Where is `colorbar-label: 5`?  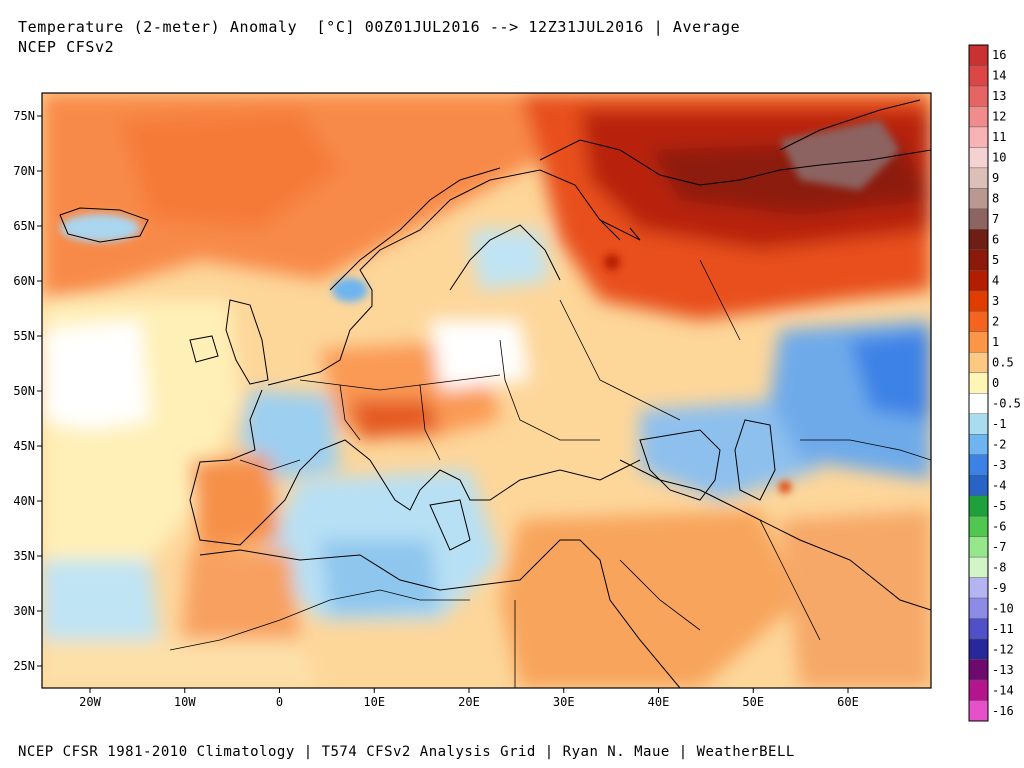 colorbar-label: 5 is located at coordinates (995, 260).